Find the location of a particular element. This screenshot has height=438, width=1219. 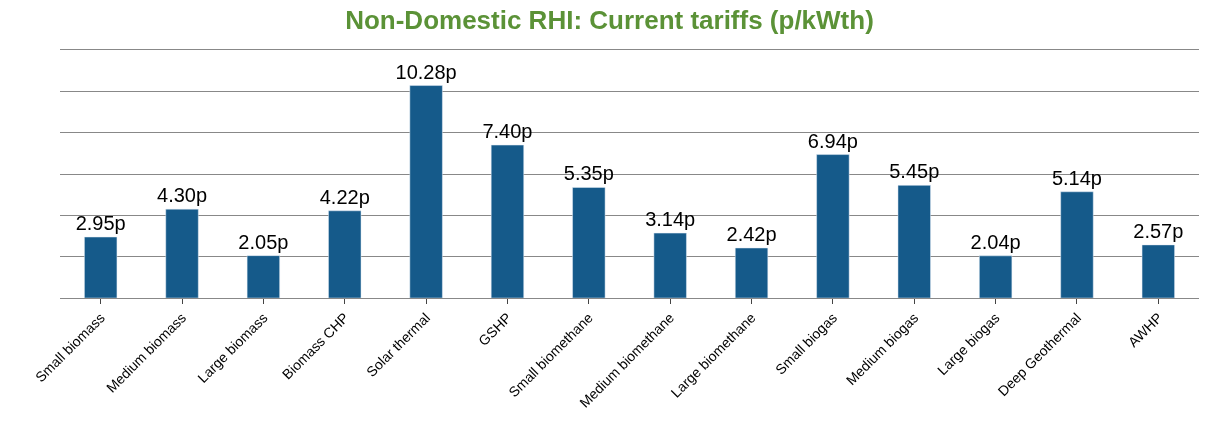

data-label: 2.57p is located at coordinates (1158, 230).